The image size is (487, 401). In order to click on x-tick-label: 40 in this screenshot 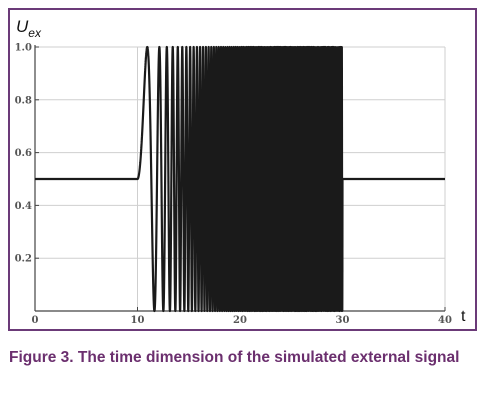, I will do `click(445, 320)`.